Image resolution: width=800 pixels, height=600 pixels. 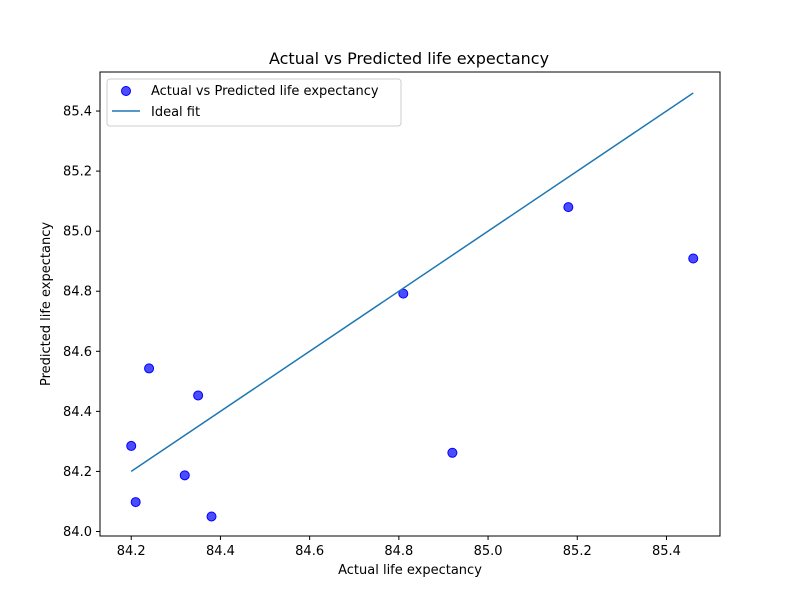 I want to click on x-tick-label-1: 84.4, so click(x=220, y=551).